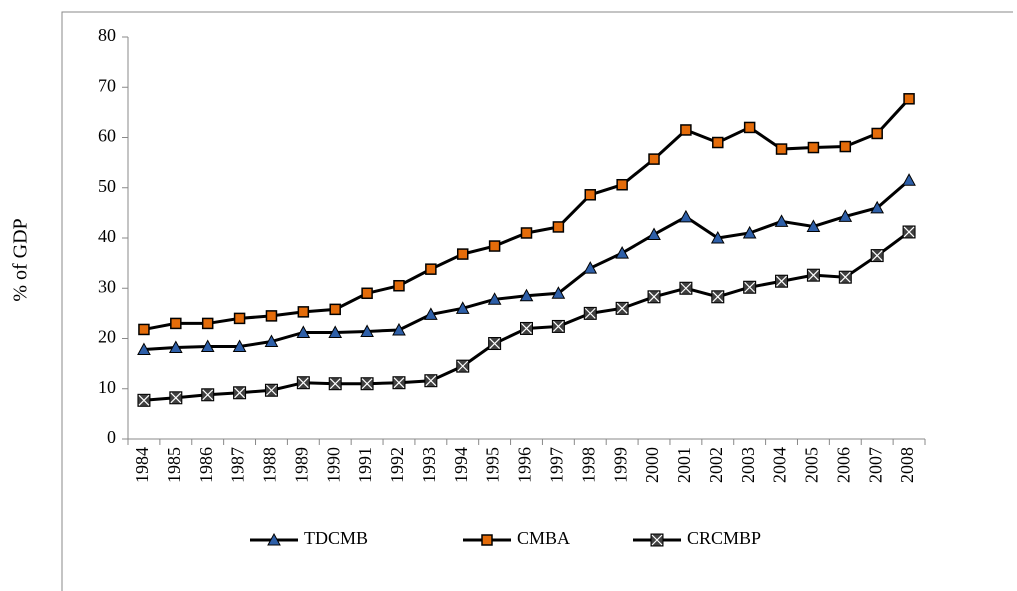  I want to click on x-tick-label: 2006, so click(843, 465).